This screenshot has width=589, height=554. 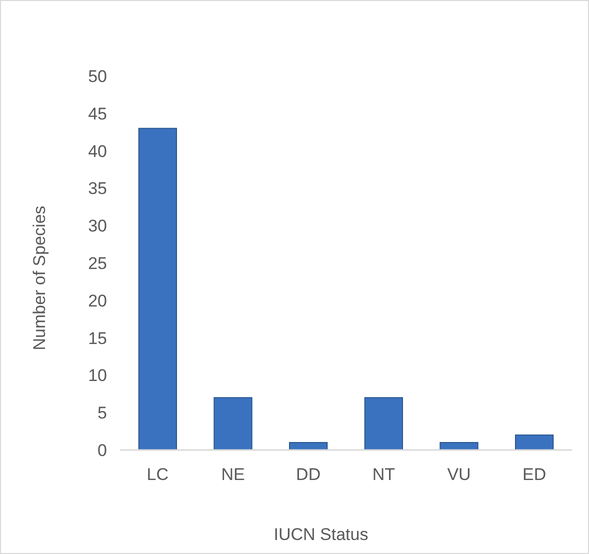 What do you see at coordinates (233, 474) in the screenshot?
I see `x-tick-label: NE` at bounding box center [233, 474].